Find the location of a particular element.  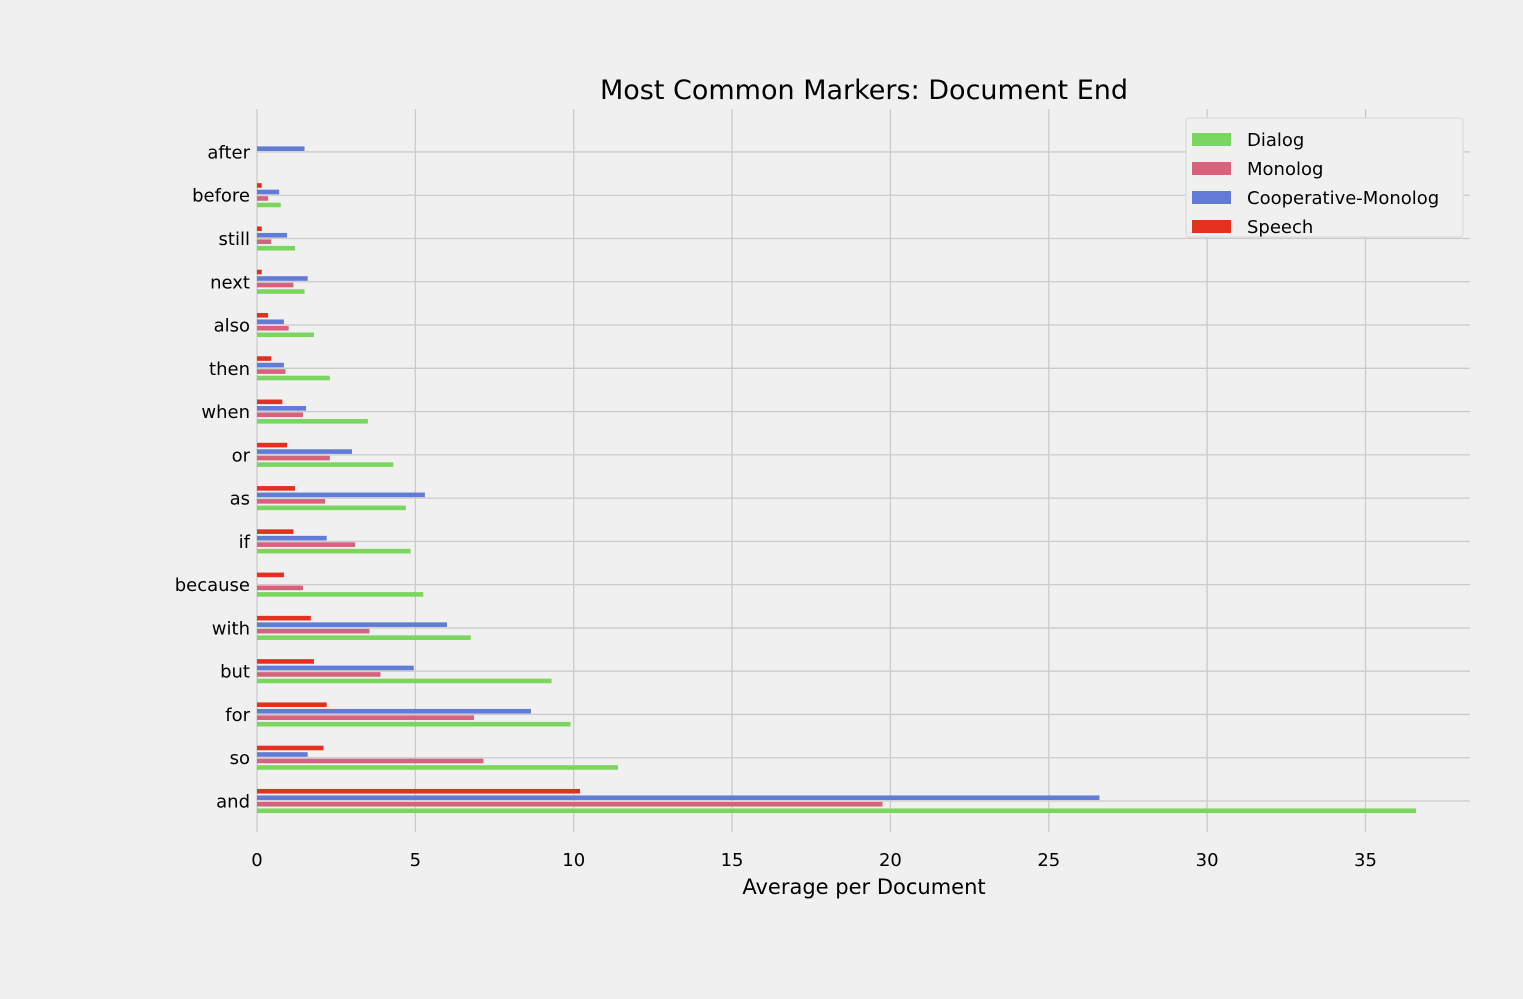

bar-monolog-then is located at coordinates (271, 371).